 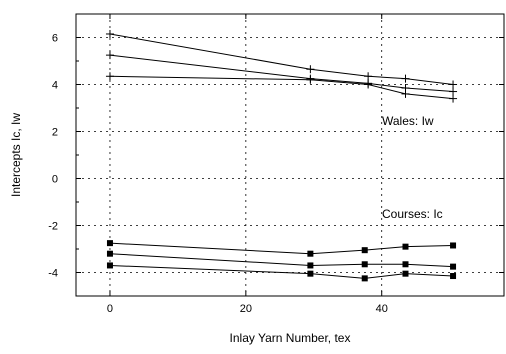 I want to click on y-tick-label: -2, so click(x=53, y=227).